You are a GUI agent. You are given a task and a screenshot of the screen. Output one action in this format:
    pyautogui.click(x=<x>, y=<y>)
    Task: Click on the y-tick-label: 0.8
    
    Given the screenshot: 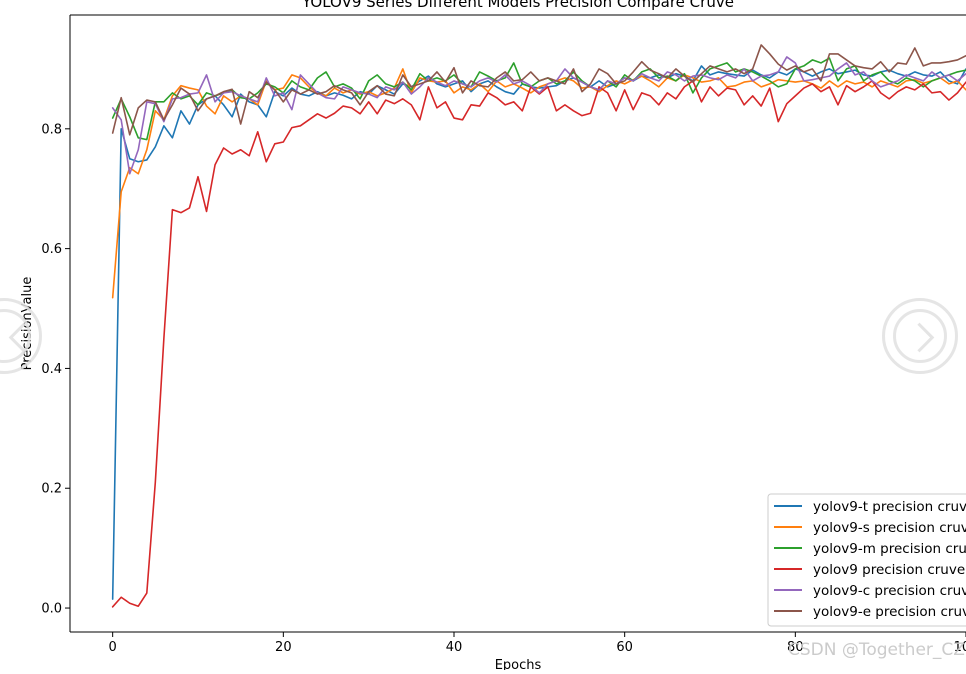 What is the action you would take?
    pyautogui.click(x=51, y=129)
    